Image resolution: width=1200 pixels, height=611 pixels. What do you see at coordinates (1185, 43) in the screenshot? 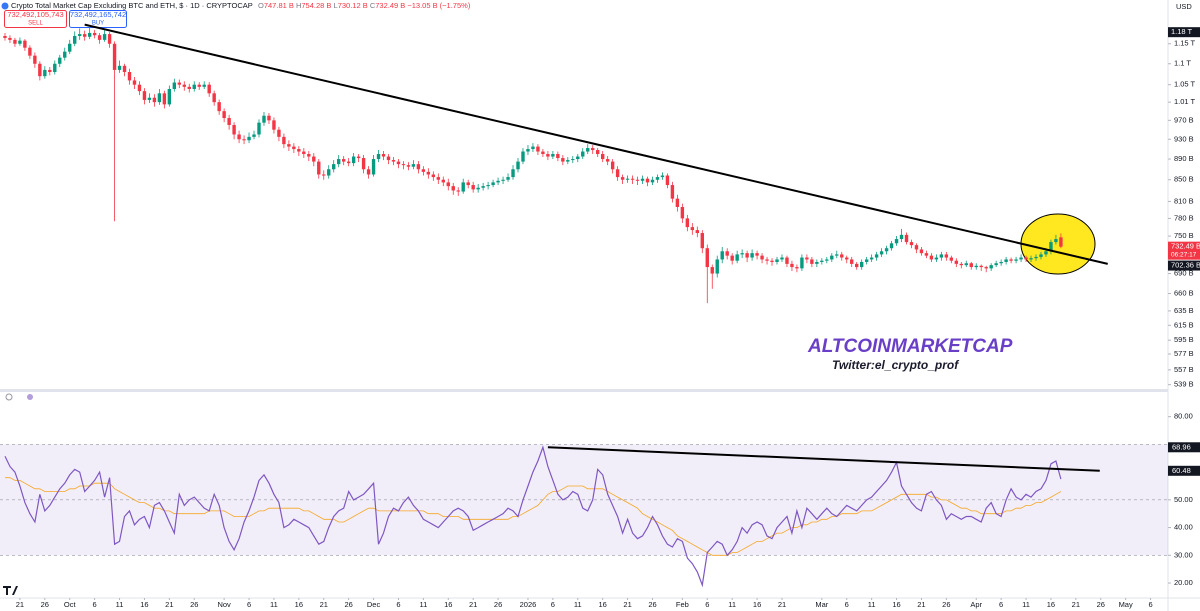
I see `y-tick-label: 1.15 T` at bounding box center [1185, 43].